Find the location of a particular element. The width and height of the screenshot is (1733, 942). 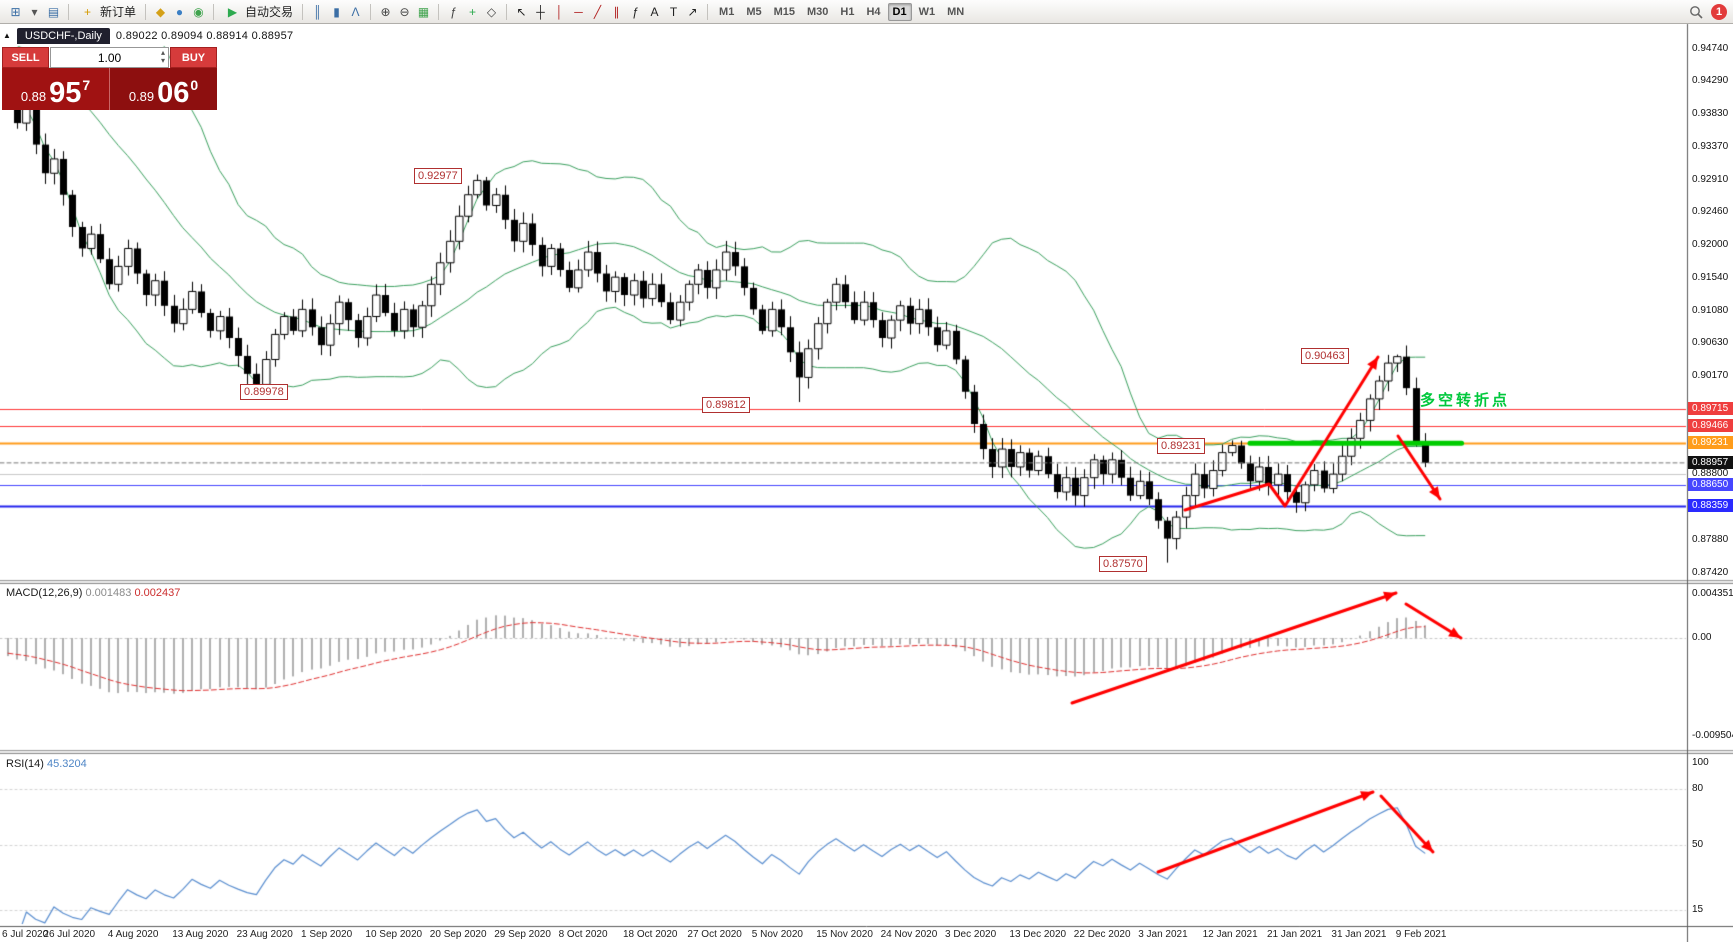

timeframe-m30: M30 is located at coordinates (818, 11).